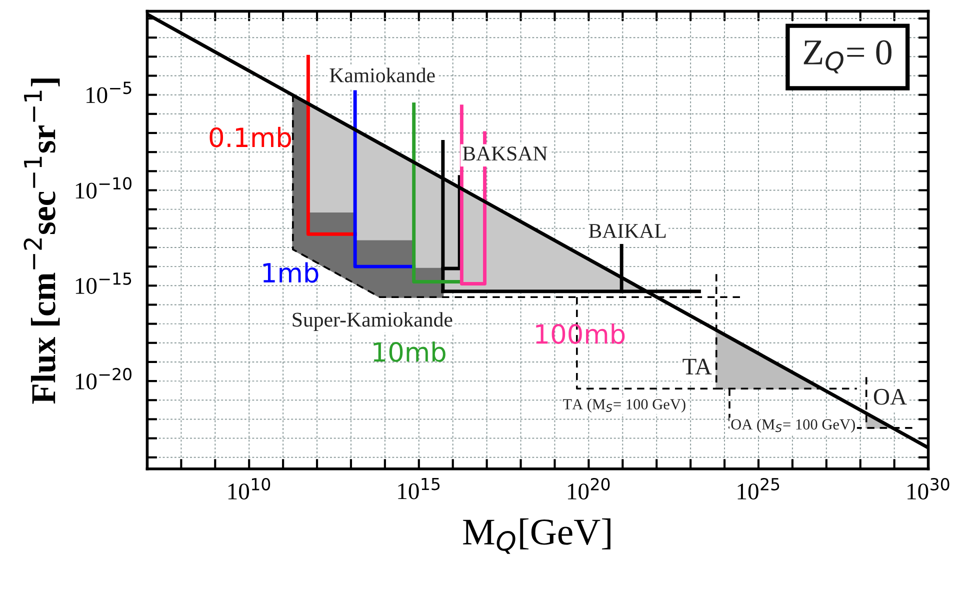  I want to click on x-tick-label: 10$^{30}$, so click(929, 489).